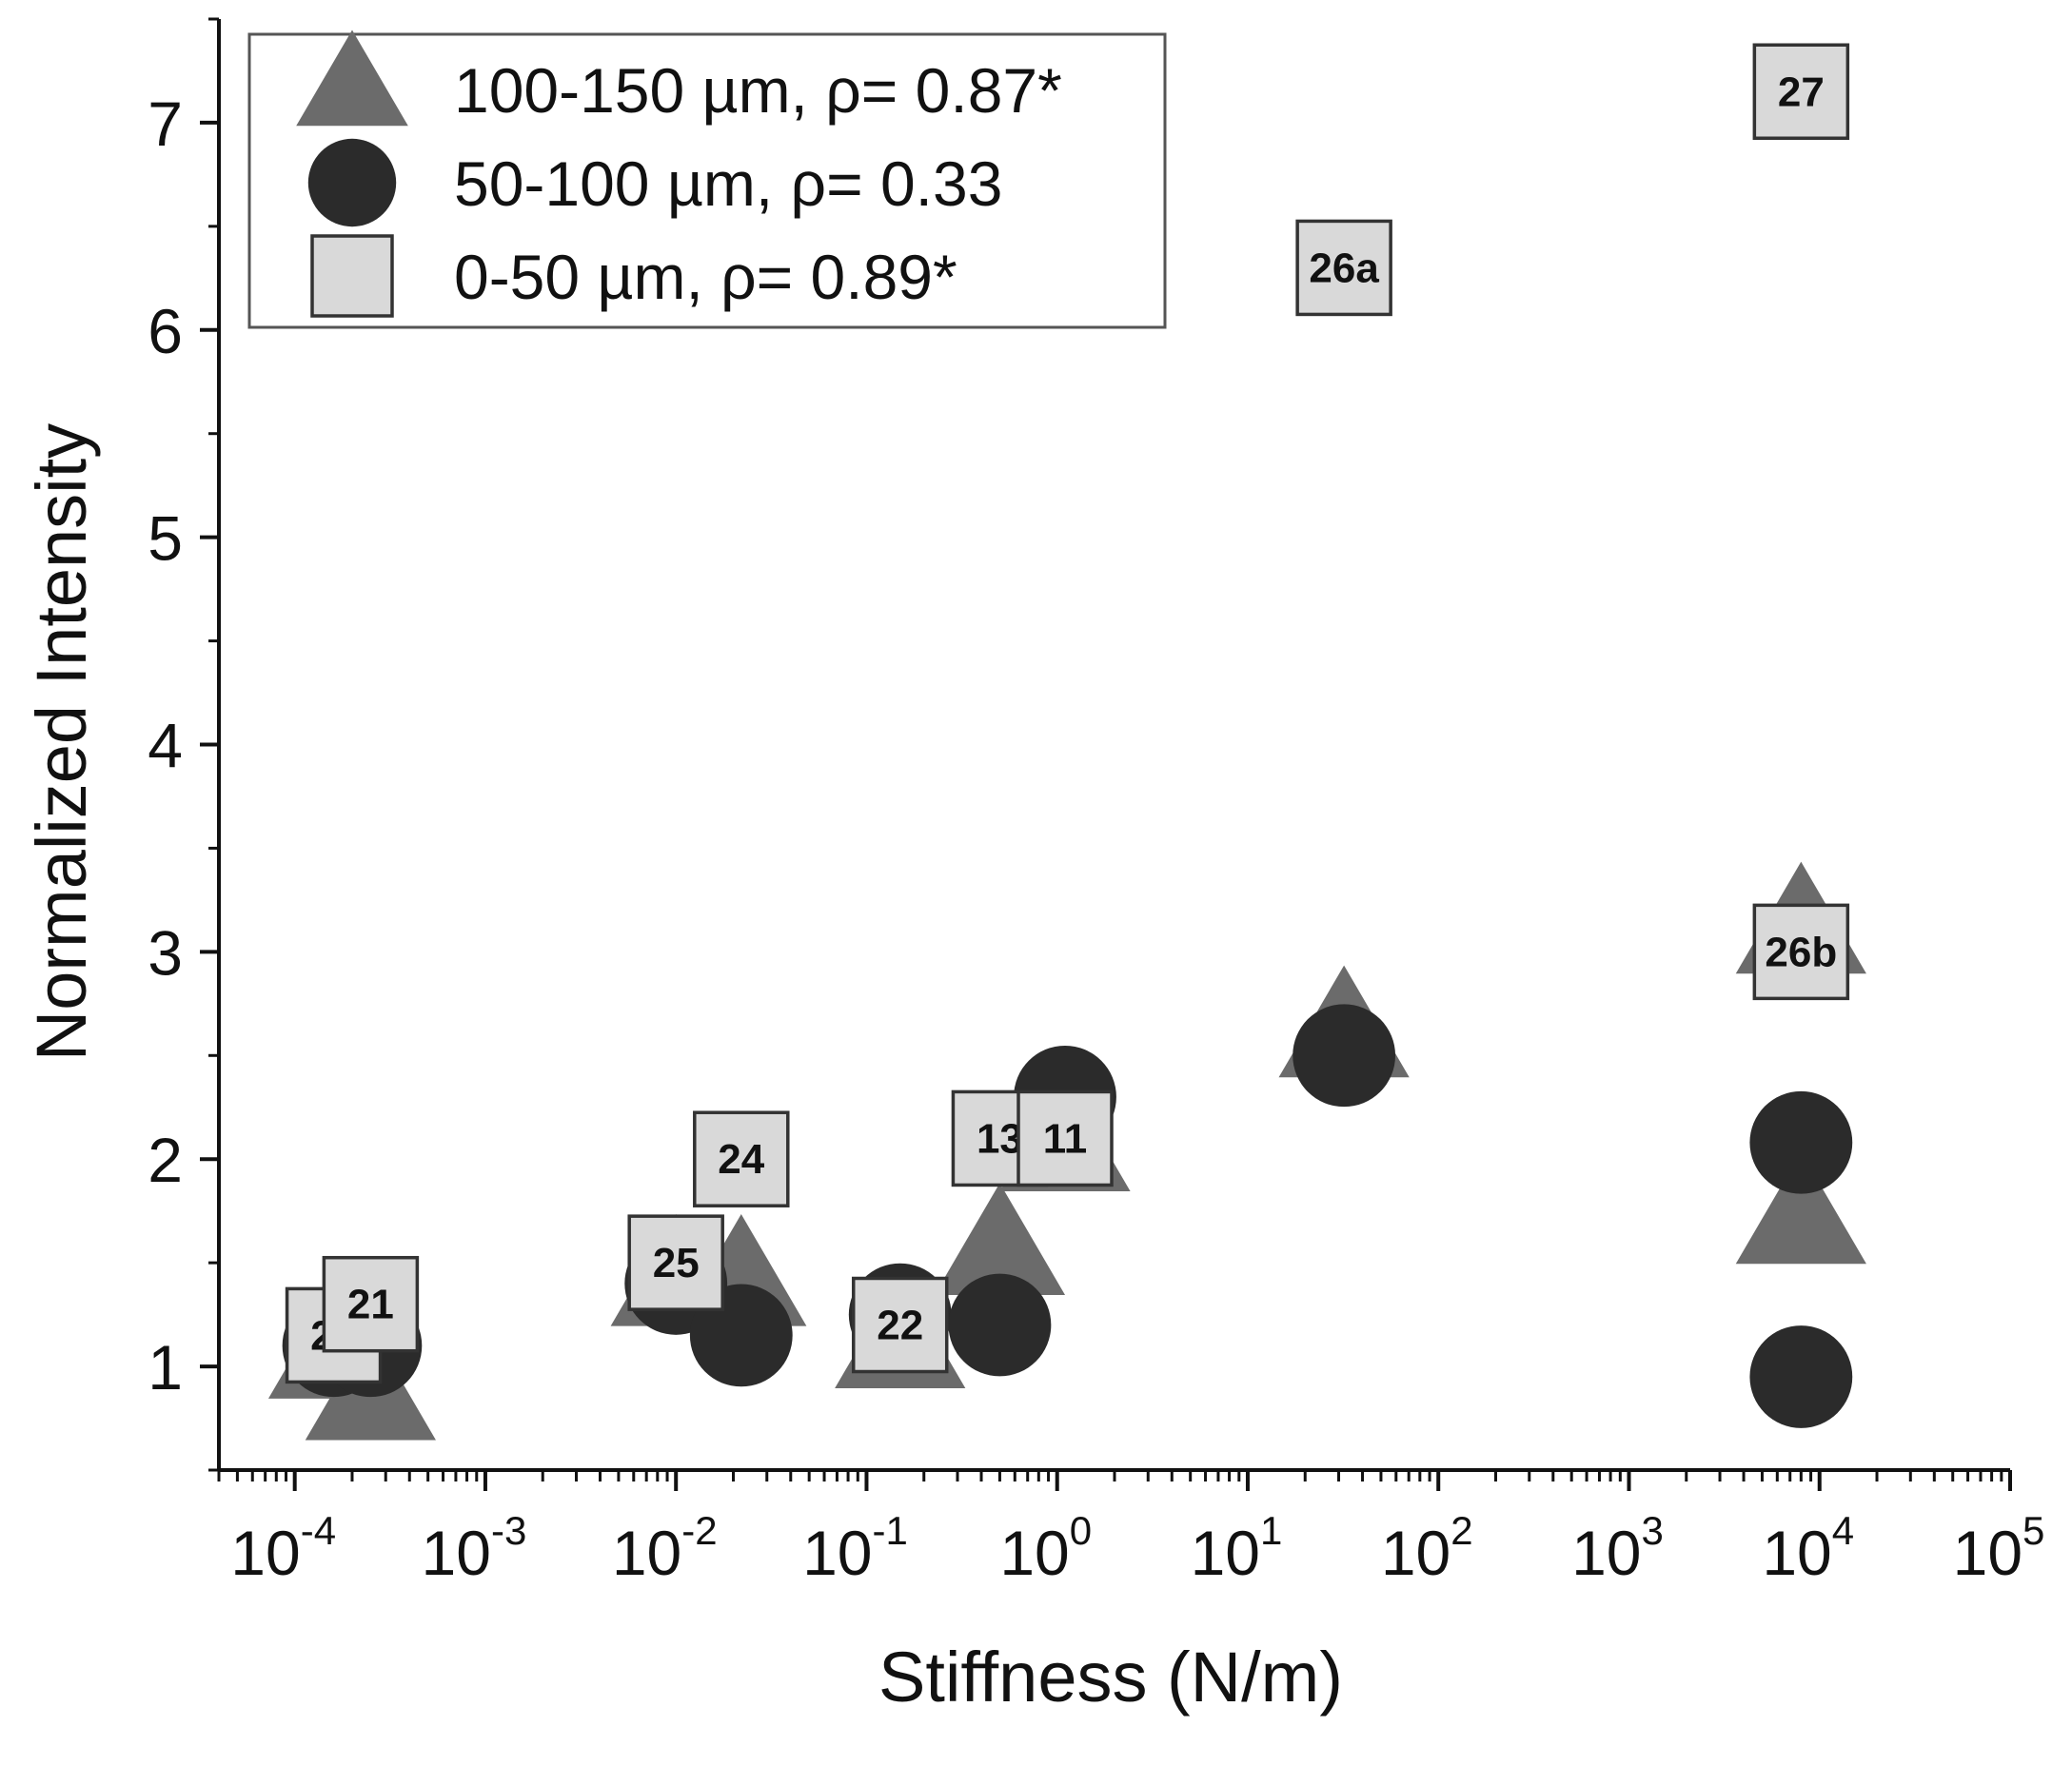  What do you see at coordinates (165, 331) in the screenshot?
I see `y-tick-label: 6` at bounding box center [165, 331].